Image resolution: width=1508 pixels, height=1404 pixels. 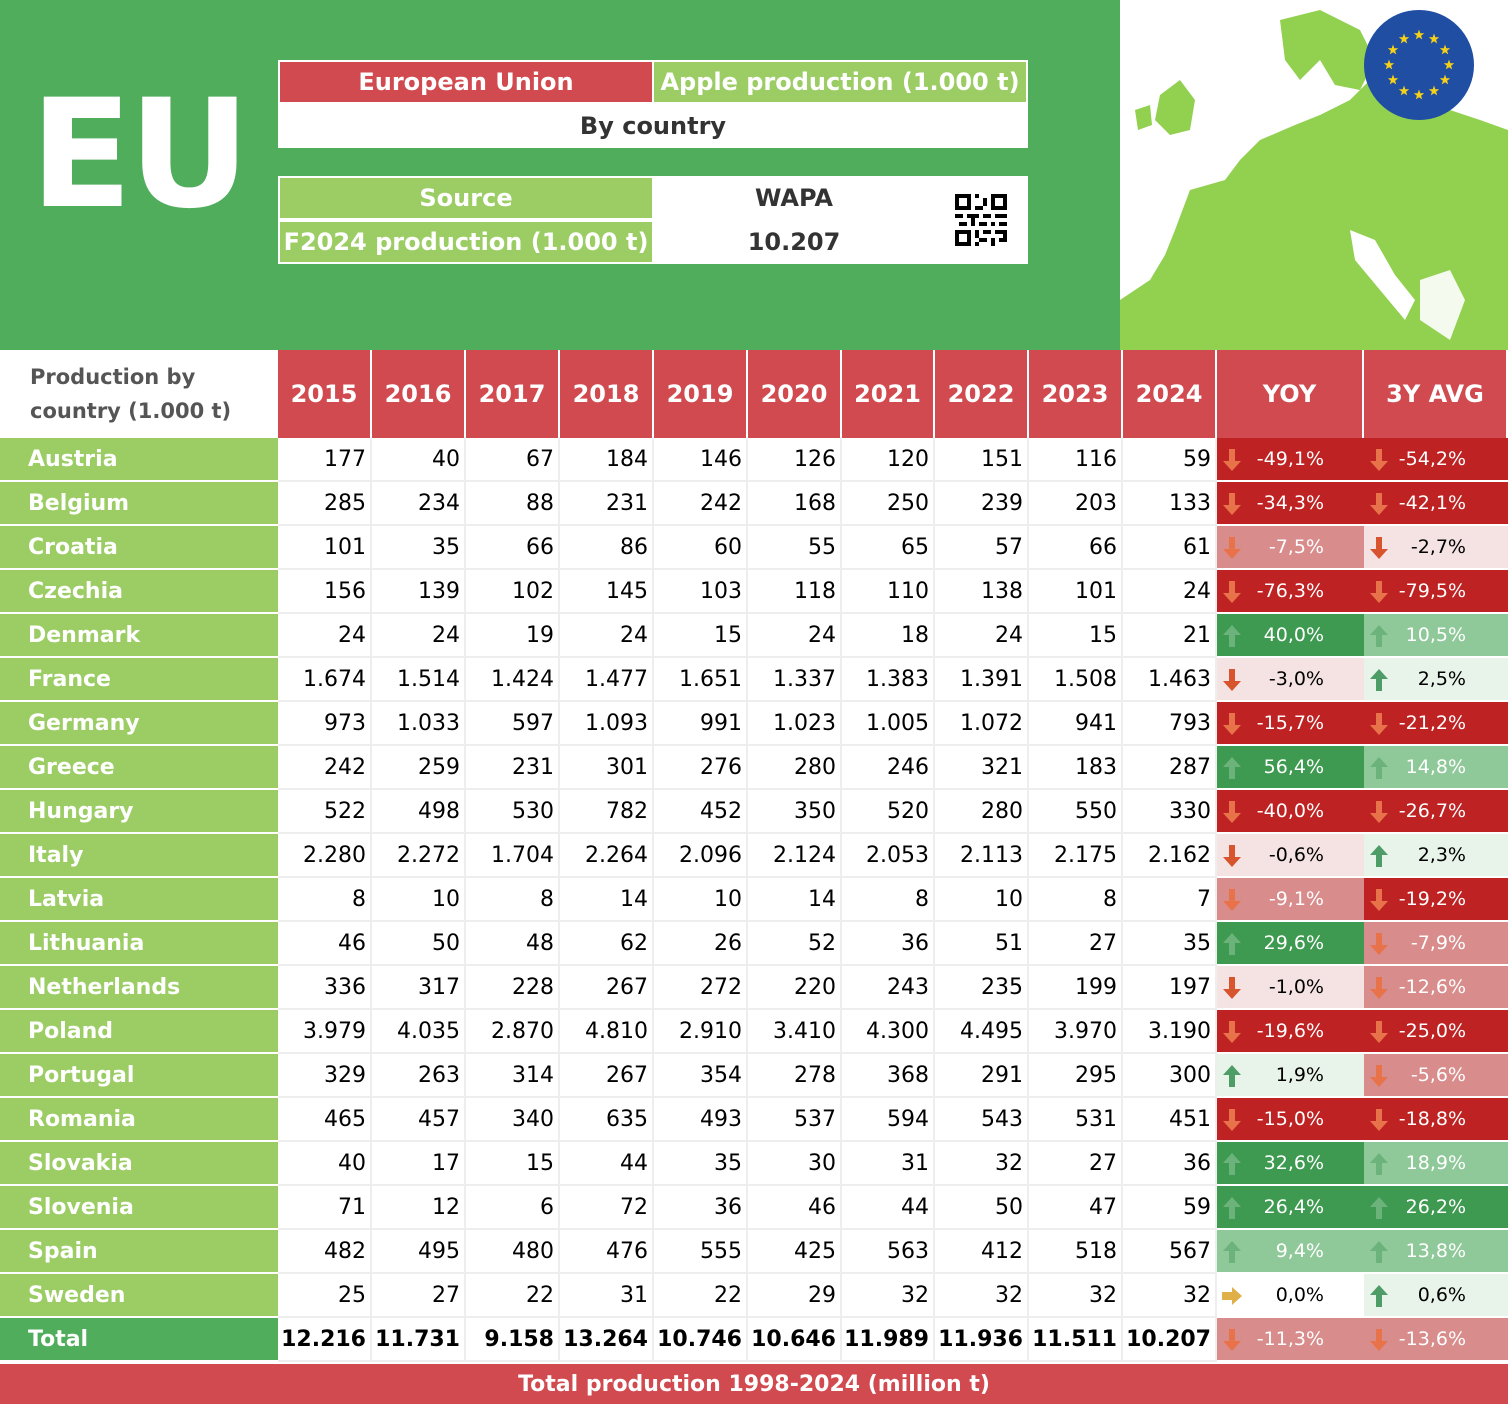 What do you see at coordinates (419, 1164) in the screenshot?
I see `table-cell: 17` at bounding box center [419, 1164].